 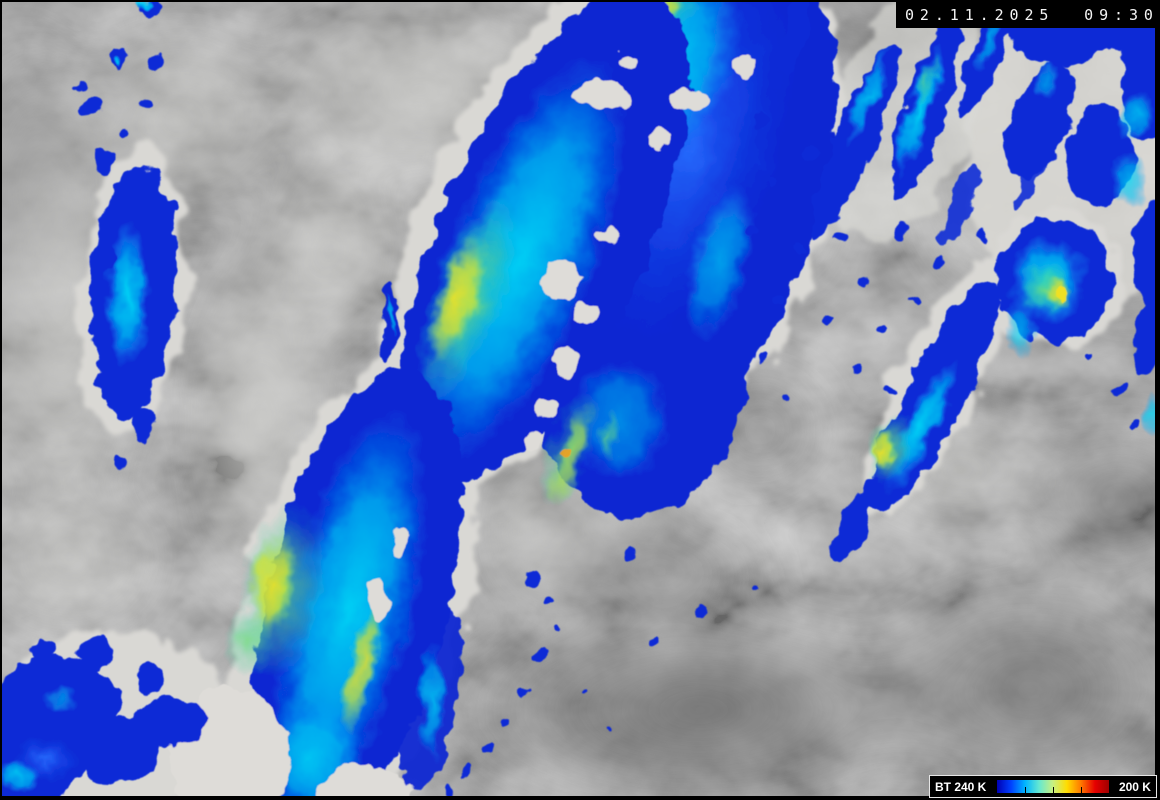 I want to click on speck-field-bottom, so click(x=604, y=674).